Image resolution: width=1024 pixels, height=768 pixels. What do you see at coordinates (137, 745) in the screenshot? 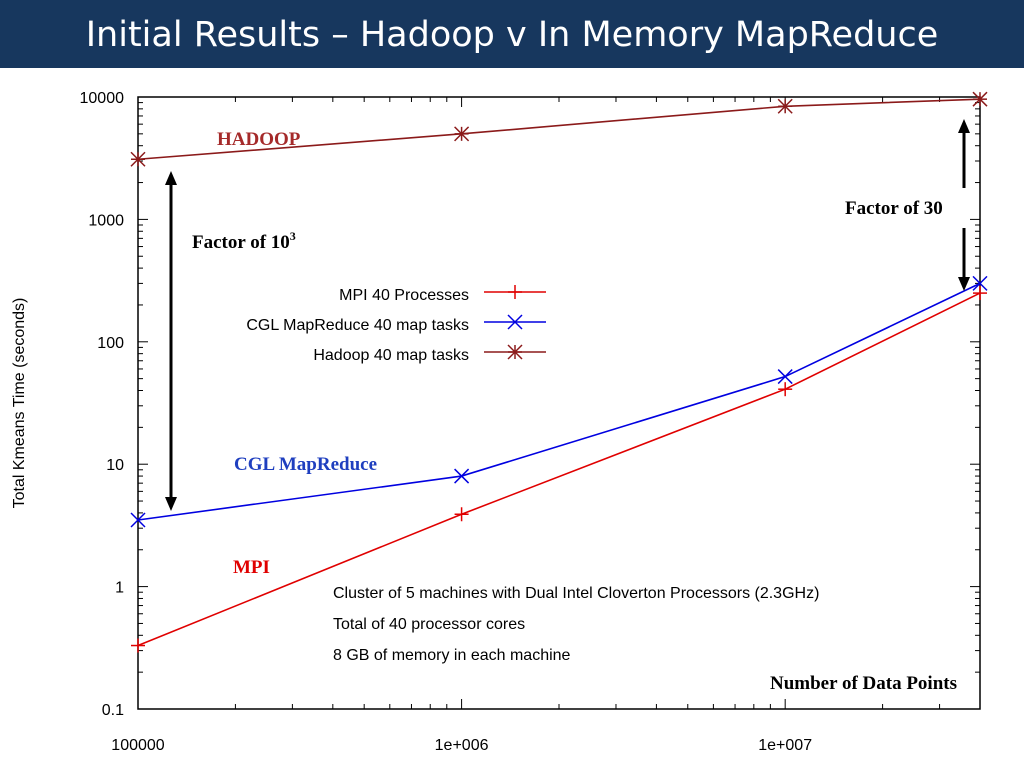
I see `x-tick-label: 100000` at bounding box center [137, 745].